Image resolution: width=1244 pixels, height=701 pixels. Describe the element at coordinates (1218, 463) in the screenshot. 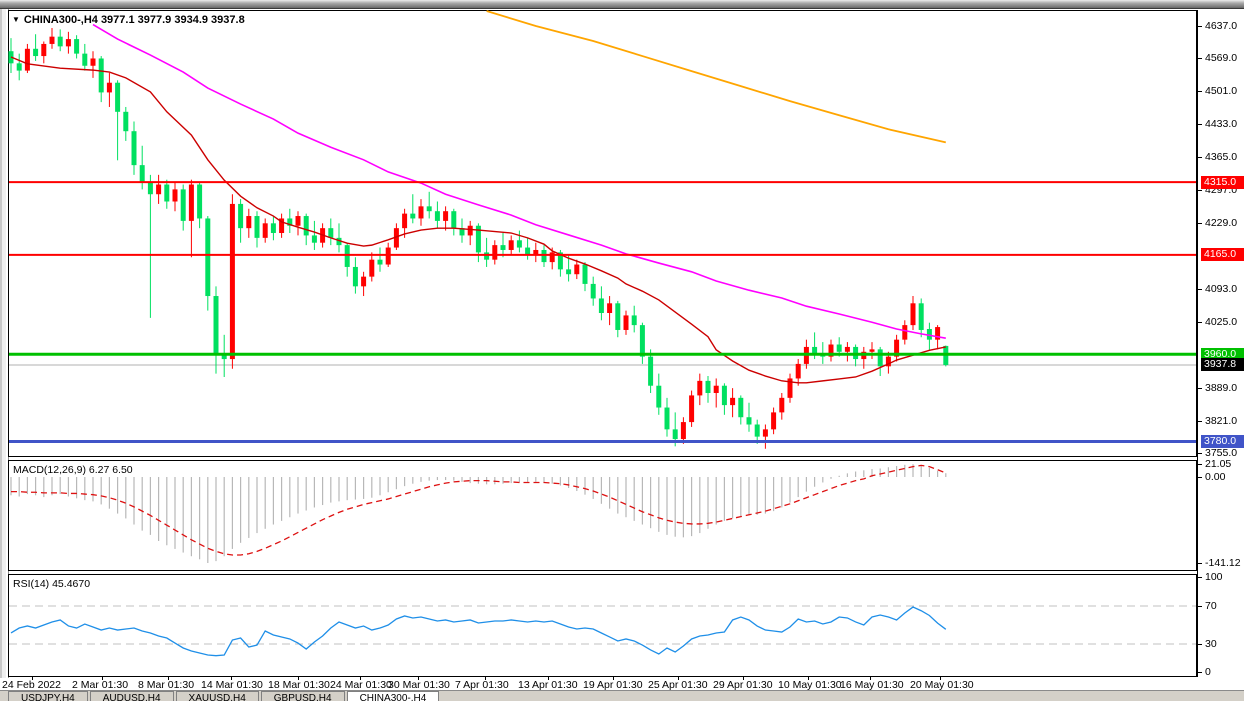

I see `macd-tick-label: 21.05` at that location.